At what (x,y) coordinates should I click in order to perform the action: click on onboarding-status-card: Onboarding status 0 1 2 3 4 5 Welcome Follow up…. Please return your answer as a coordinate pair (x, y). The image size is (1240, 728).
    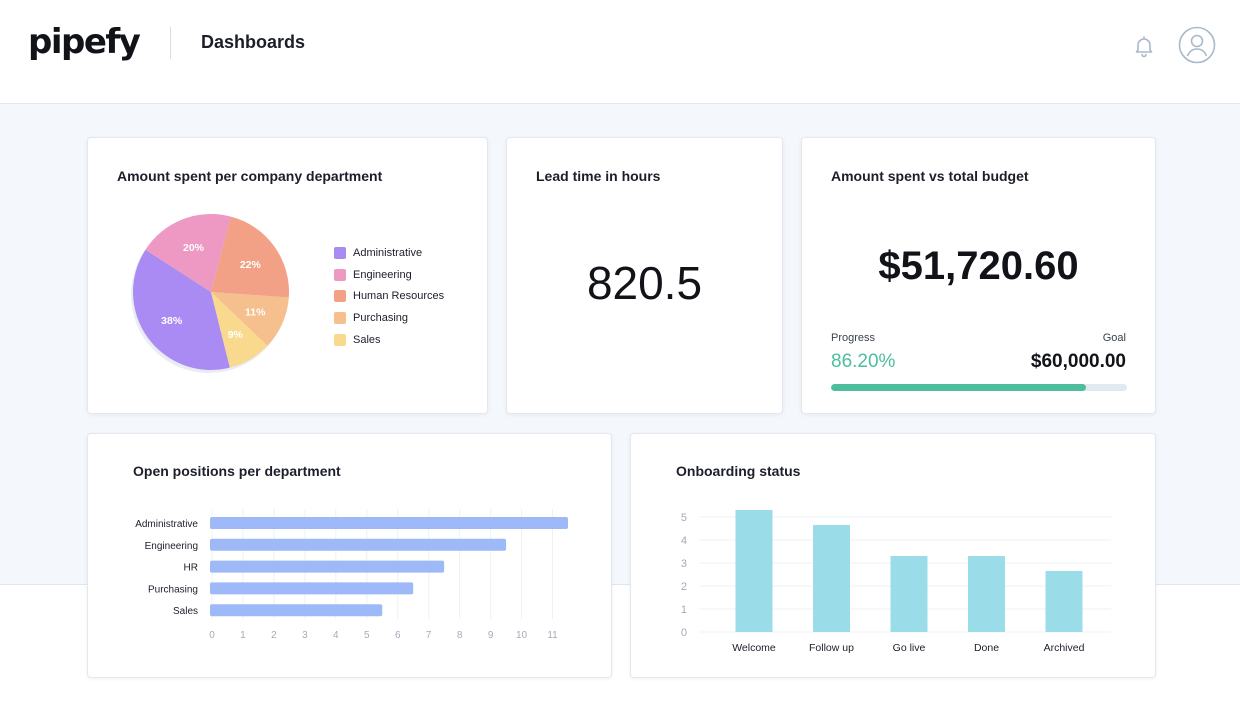
    Looking at the image, I should click on (893, 555).